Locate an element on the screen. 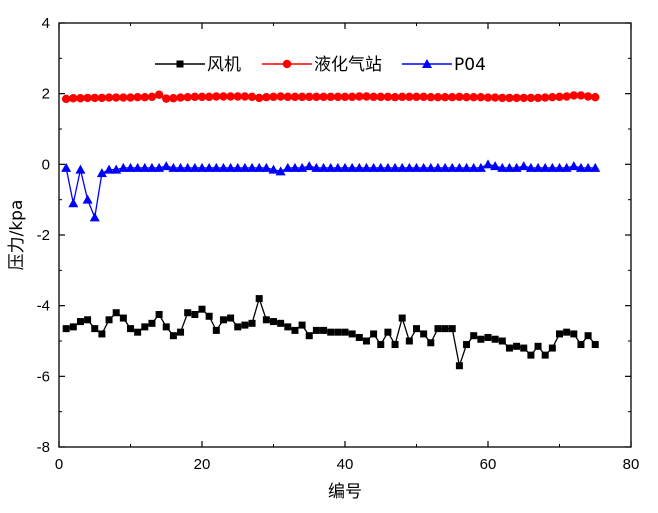  y-tick-label: 2 is located at coordinates (46, 94).